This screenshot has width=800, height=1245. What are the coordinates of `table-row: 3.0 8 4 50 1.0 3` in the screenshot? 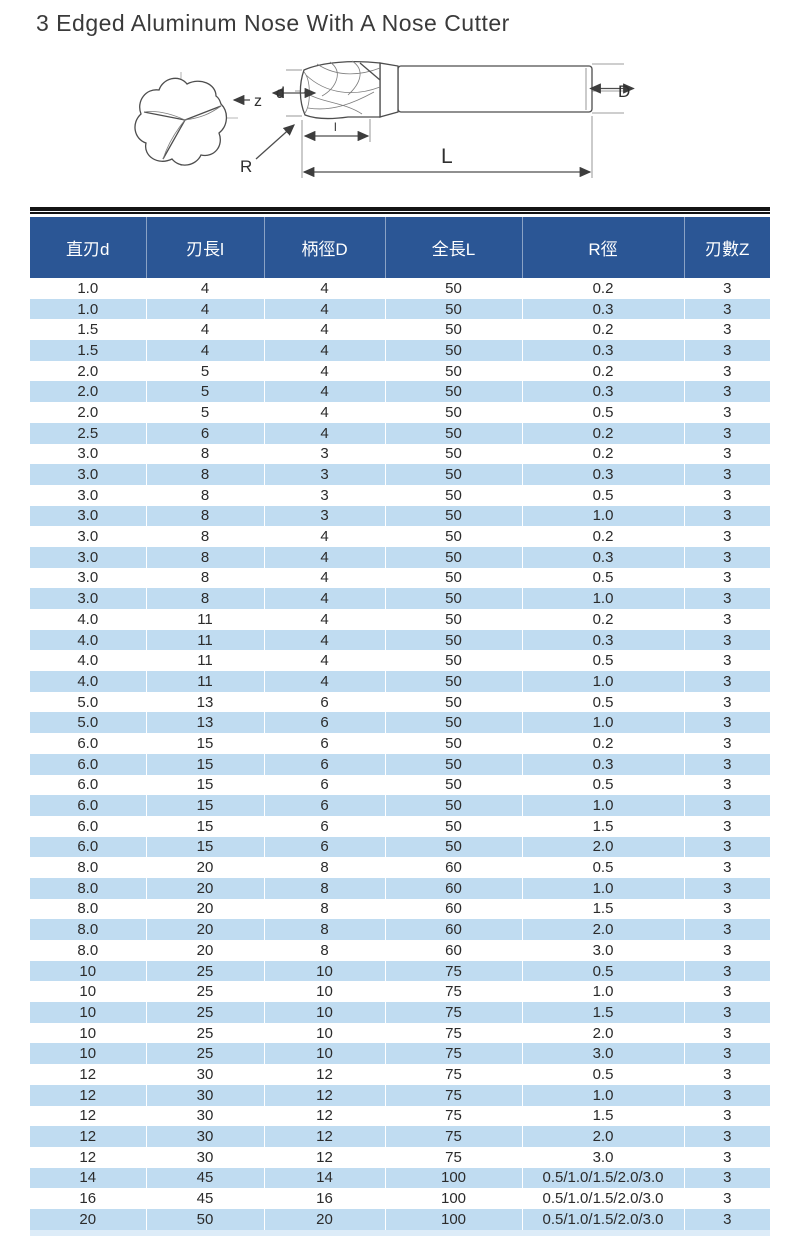 It's located at (400, 598).